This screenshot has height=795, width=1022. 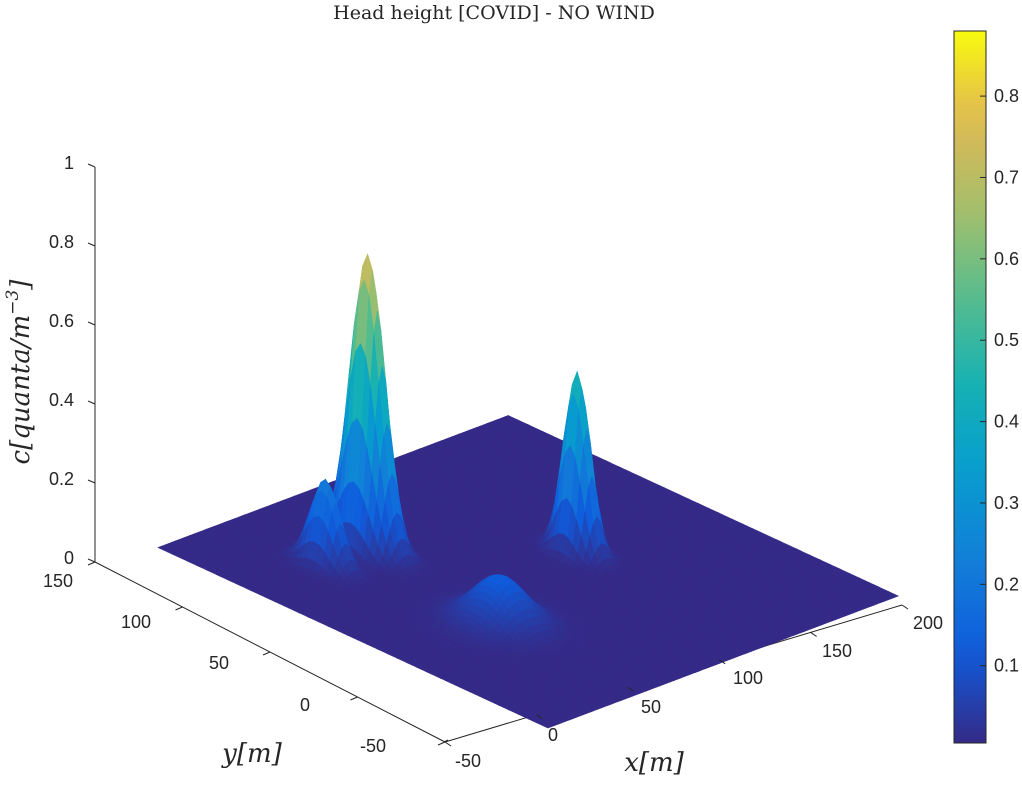 I want to click on chart-title: Head height [COVID] - NO WIND, so click(x=494, y=13).